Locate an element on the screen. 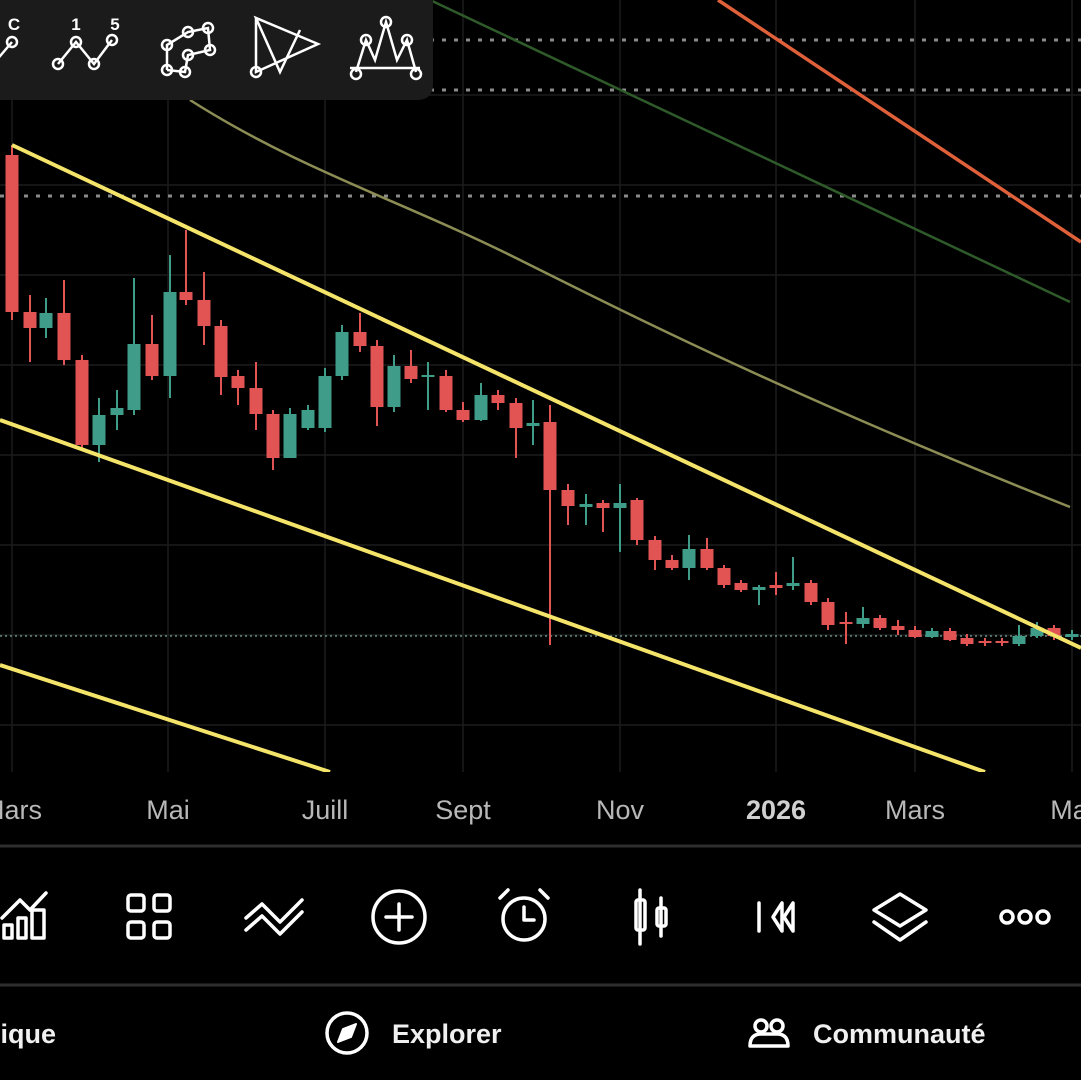  tool-label: 5 is located at coordinates (114, 24).